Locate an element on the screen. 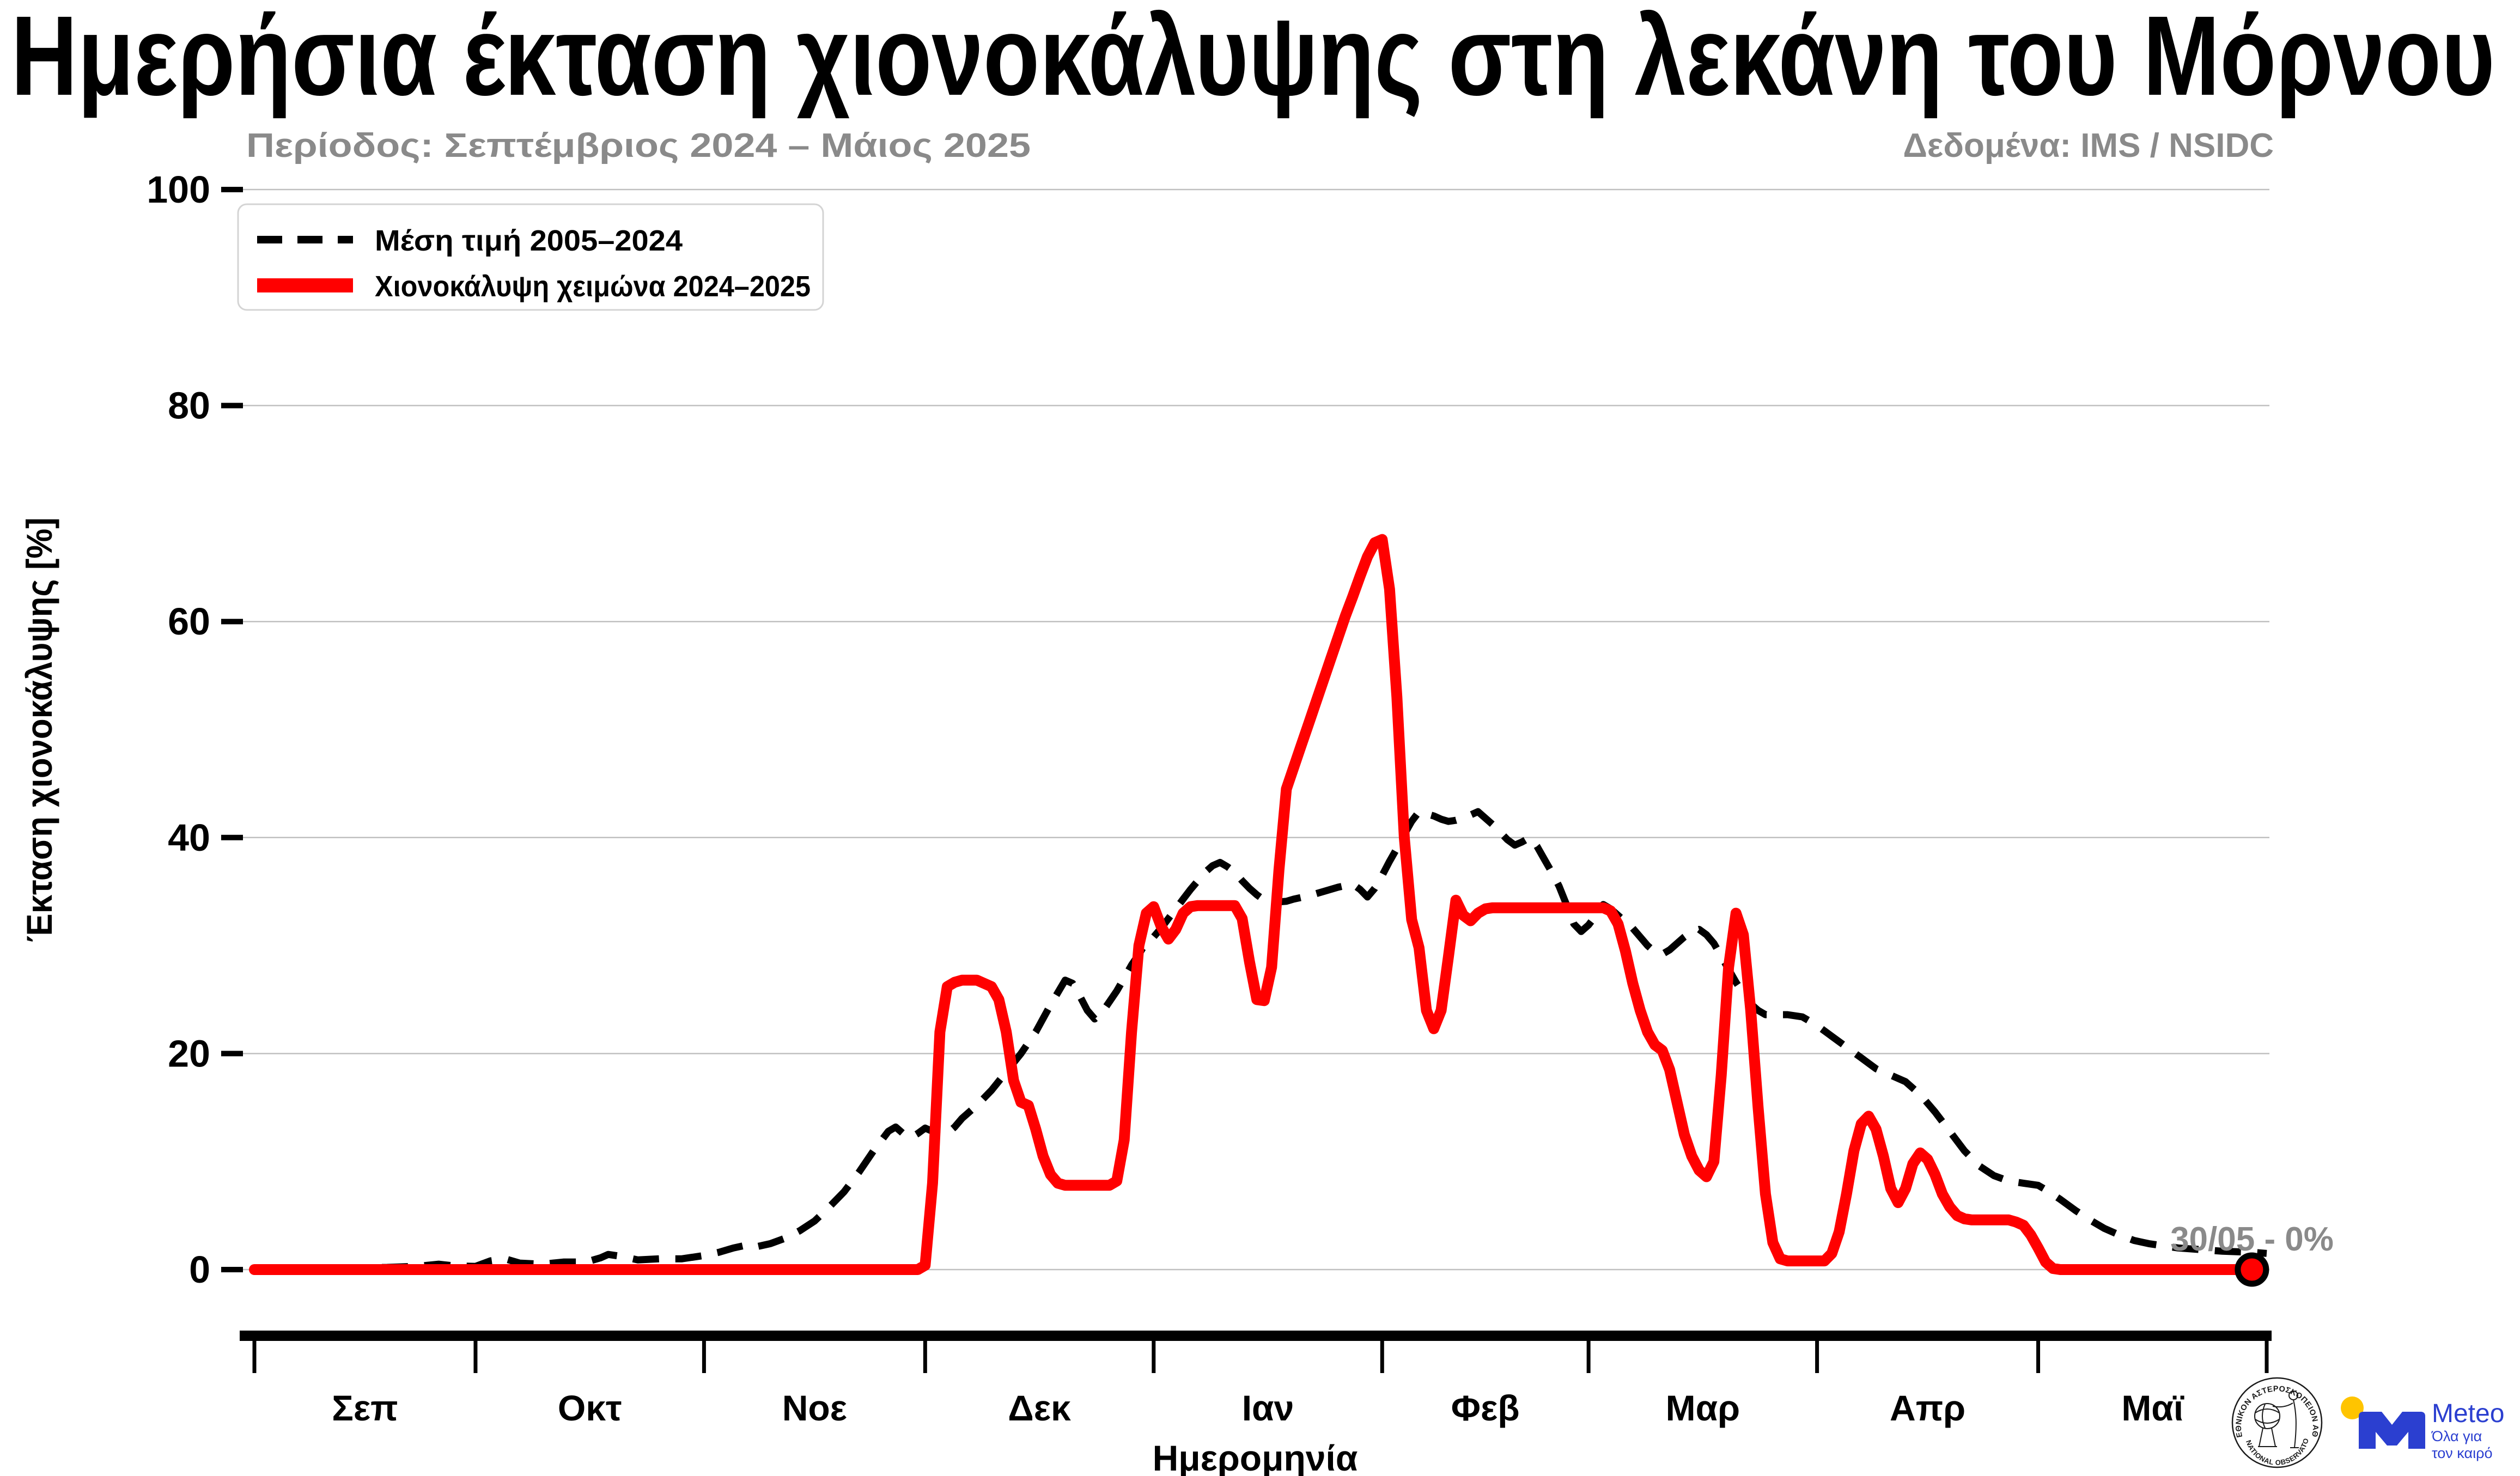 This screenshot has height=1476, width=2520. y-tick-label-40: 40 is located at coordinates (189, 837).